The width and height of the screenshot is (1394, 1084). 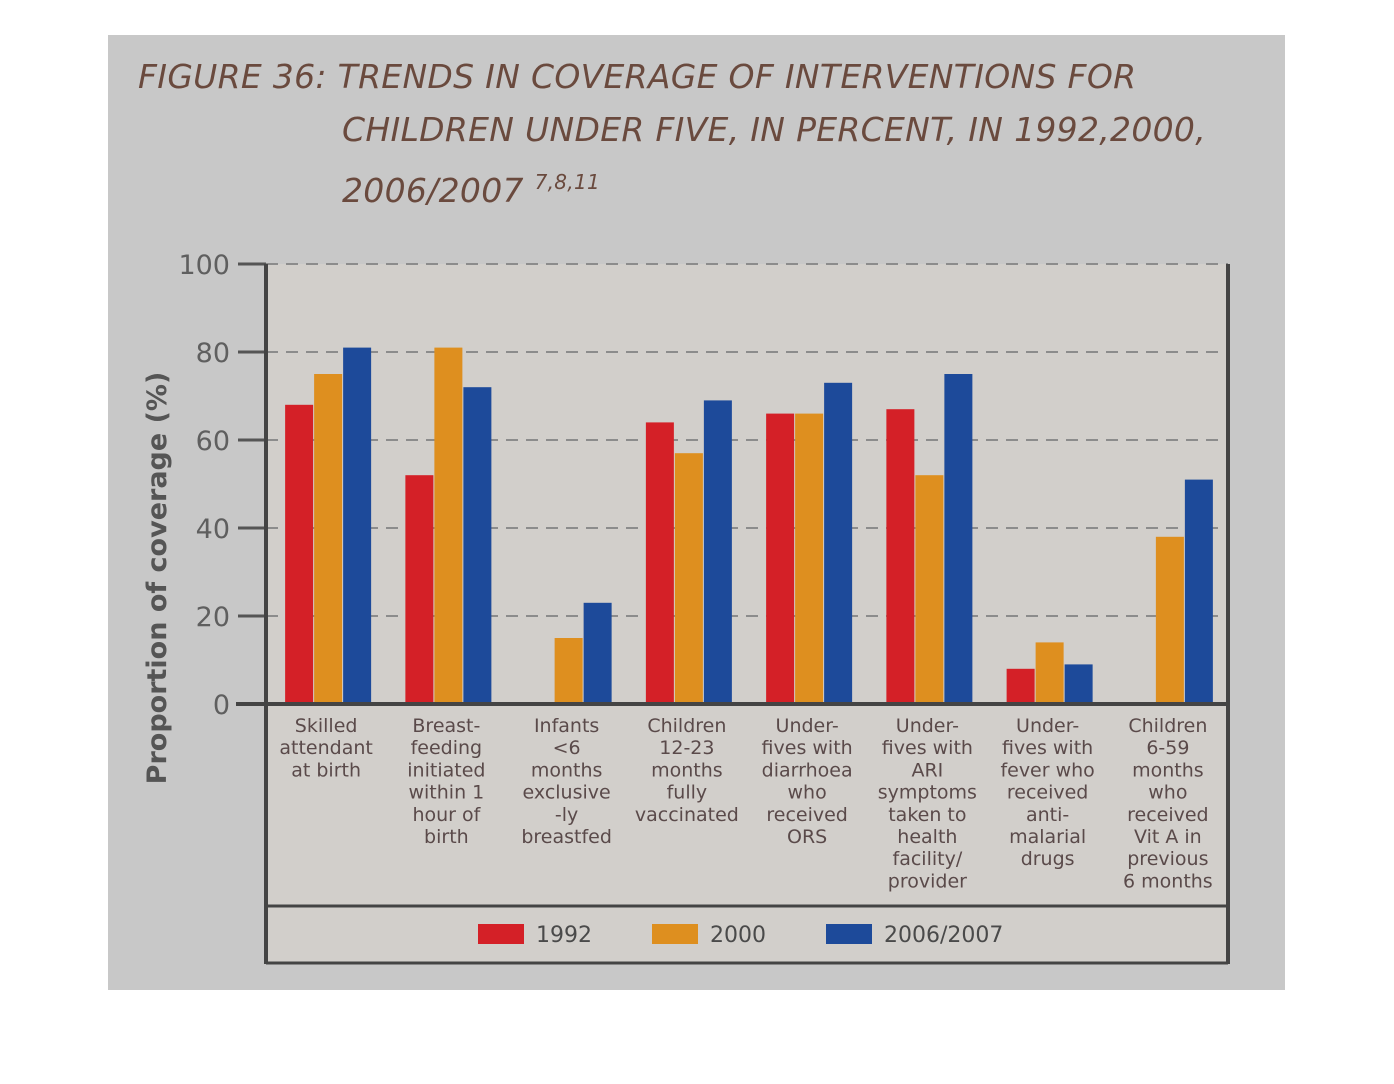 I want to click on category-label-line: malarial, so click(x=1047, y=837).